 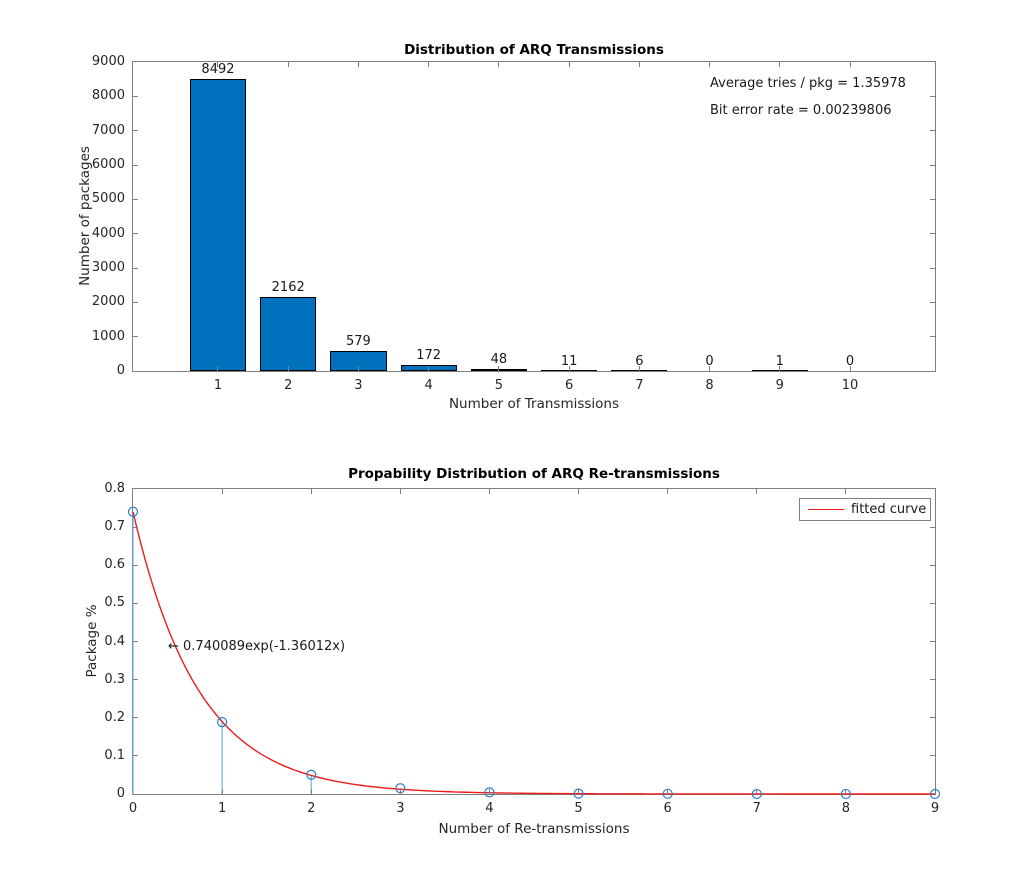 What do you see at coordinates (257, 646) in the screenshot?
I see `fit-equation-annotation: ← 0.740089exp(-1.36012x)` at bounding box center [257, 646].